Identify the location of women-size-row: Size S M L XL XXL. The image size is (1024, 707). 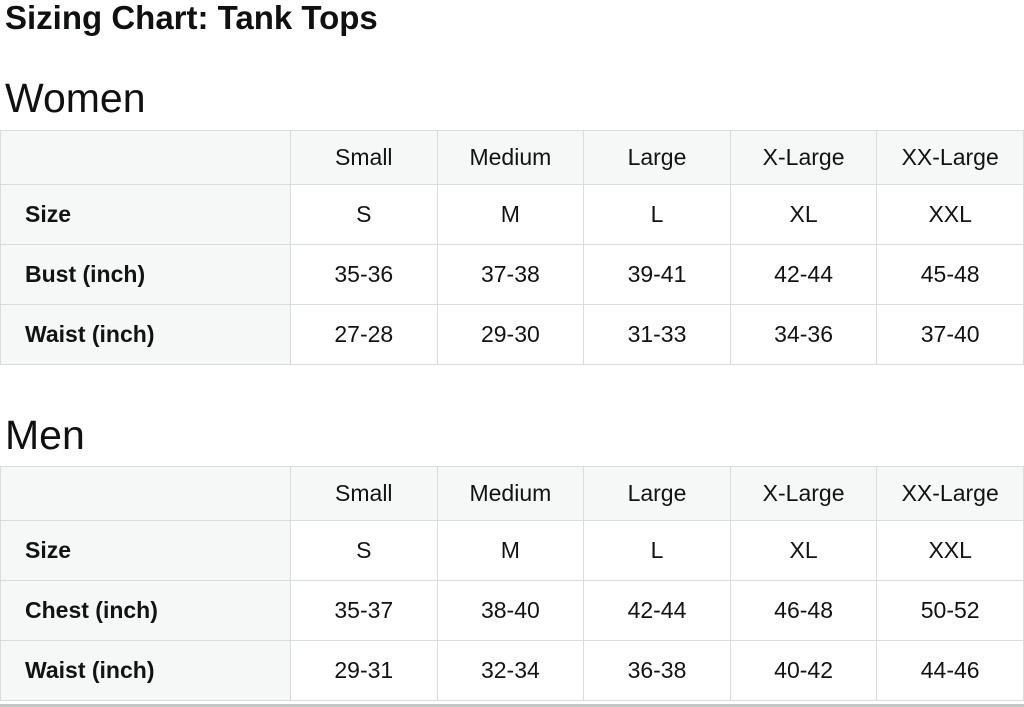
(512, 214).